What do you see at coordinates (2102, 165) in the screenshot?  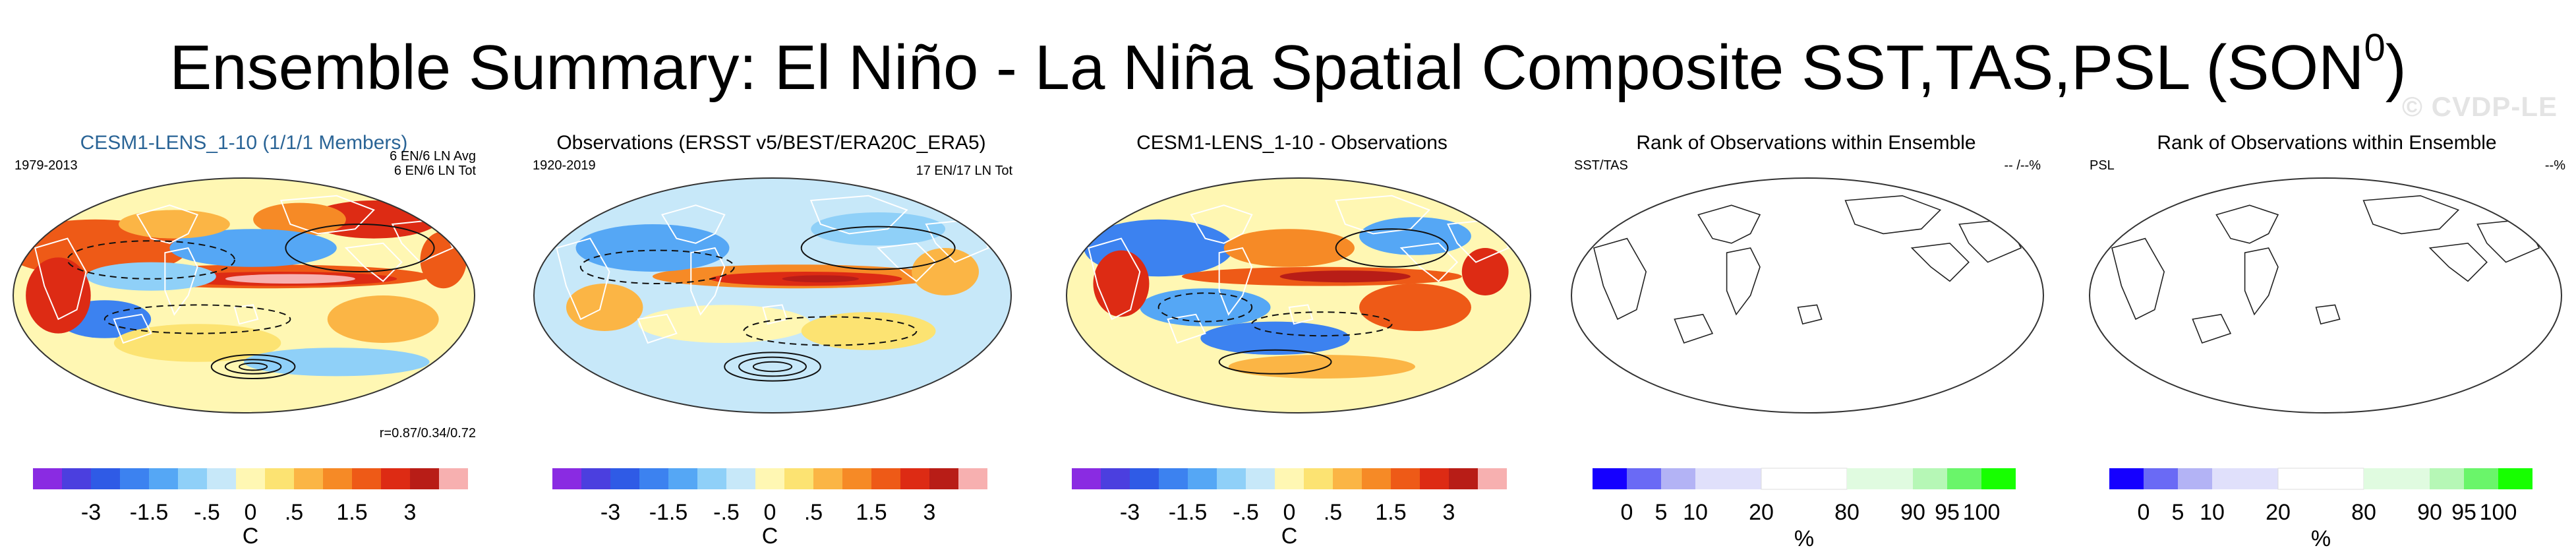 I see `panel-5-variable: PSL` at bounding box center [2102, 165].